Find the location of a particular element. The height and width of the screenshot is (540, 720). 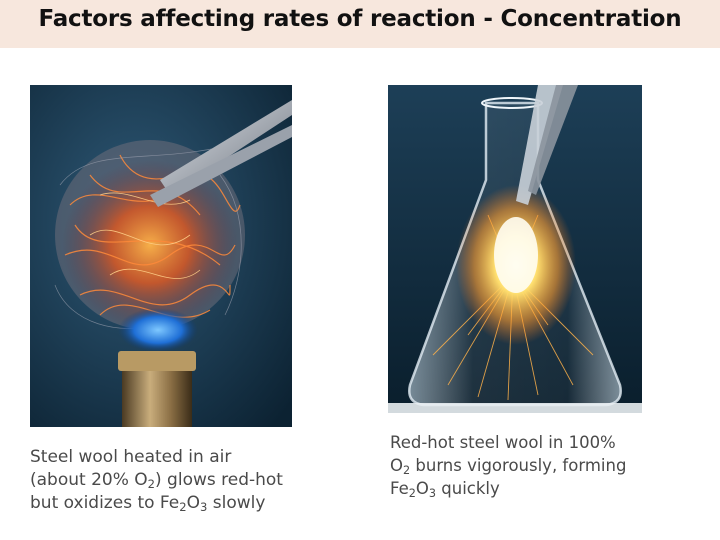

caption-left-line-3: but oxidizes to Fe2O3 slowly is located at coordinates (148, 503).